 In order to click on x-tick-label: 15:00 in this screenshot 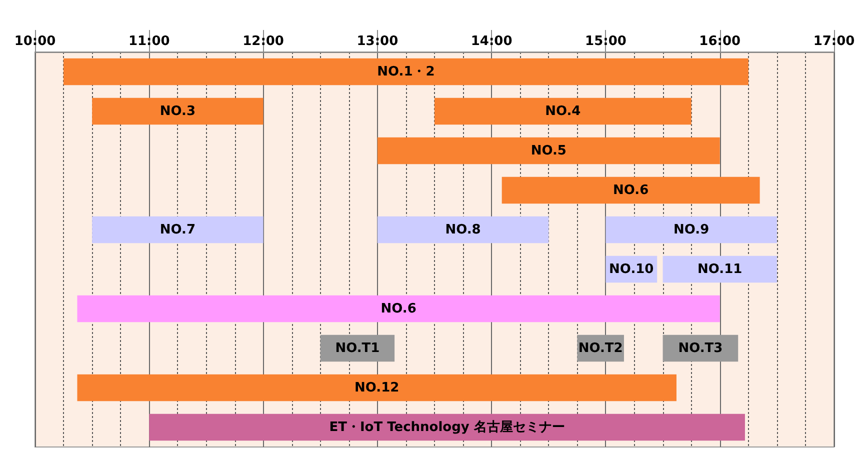, I will do `click(605, 41)`.